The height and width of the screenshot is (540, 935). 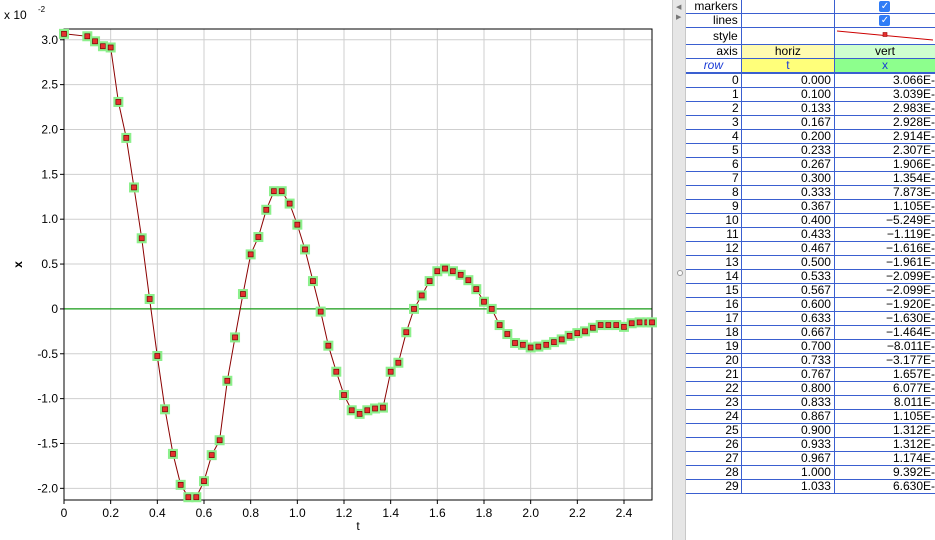 I want to click on table-row: 13 0.500 −1.961E-, so click(x=810, y=262).